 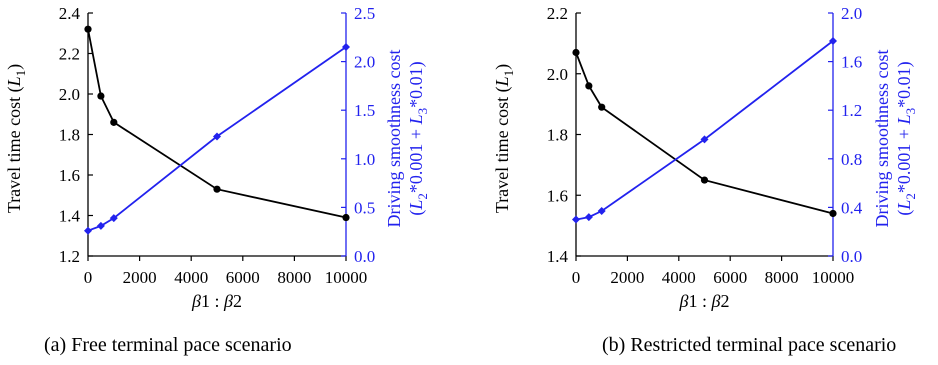 I want to click on right-y-tick-label: 2.5, so click(x=364, y=13).